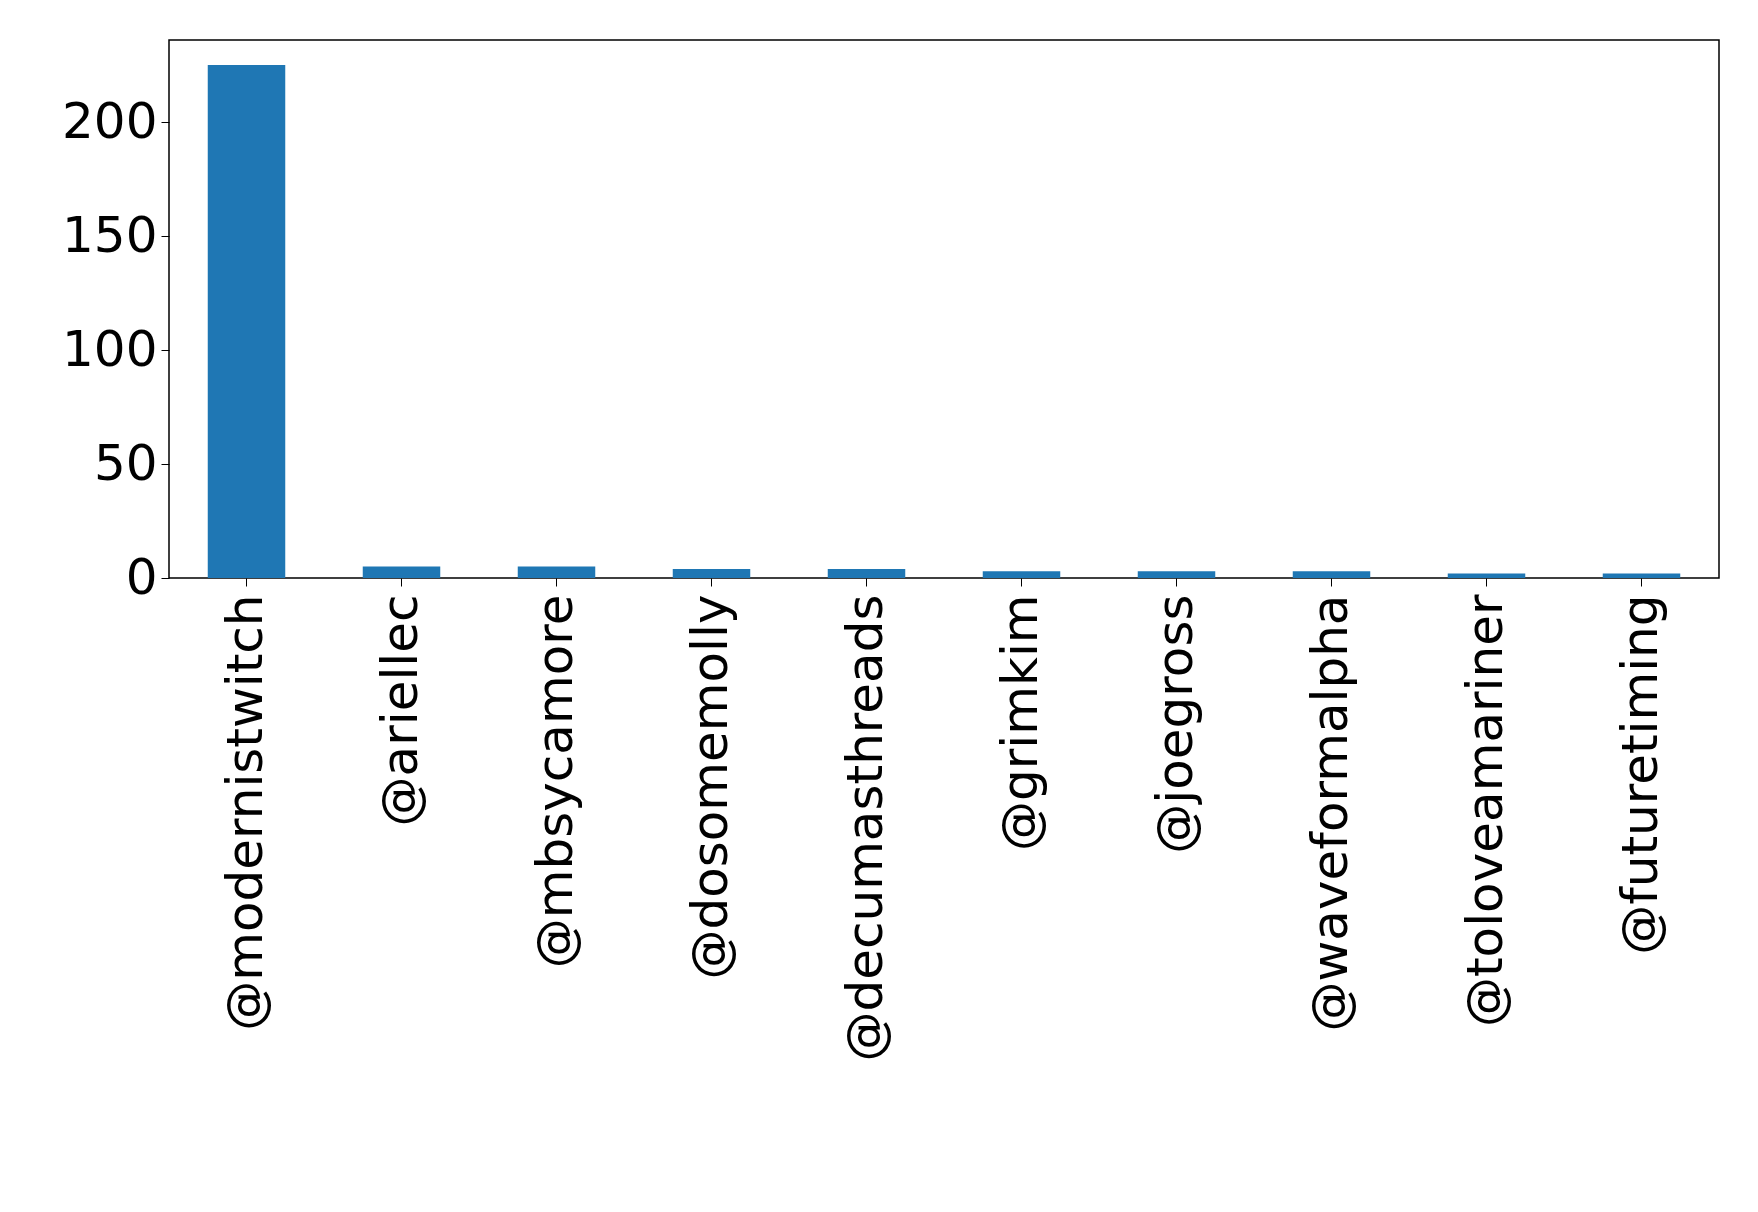  I want to click on y-tick-label: 100, so click(110, 348).